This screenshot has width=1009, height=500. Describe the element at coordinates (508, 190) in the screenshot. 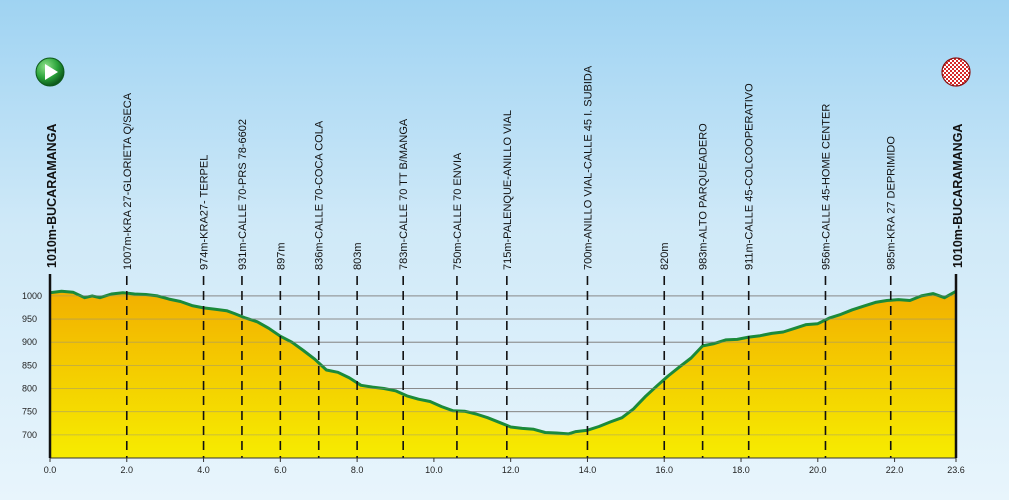

I see `waypoint-label: 715m-PALENQUE-ANILLO VIAL` at that location.